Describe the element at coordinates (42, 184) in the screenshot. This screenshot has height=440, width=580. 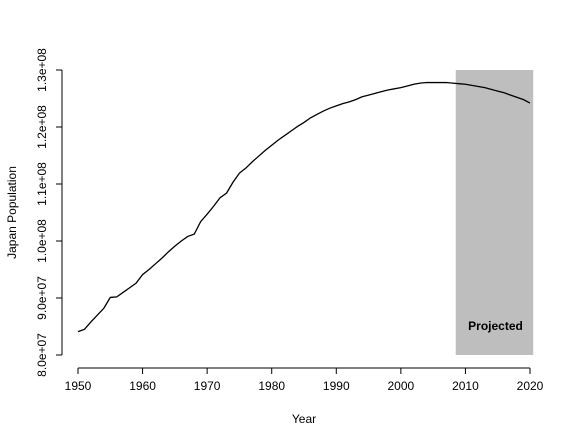
I see `y-tick-label: 1.1e+08` at that location.